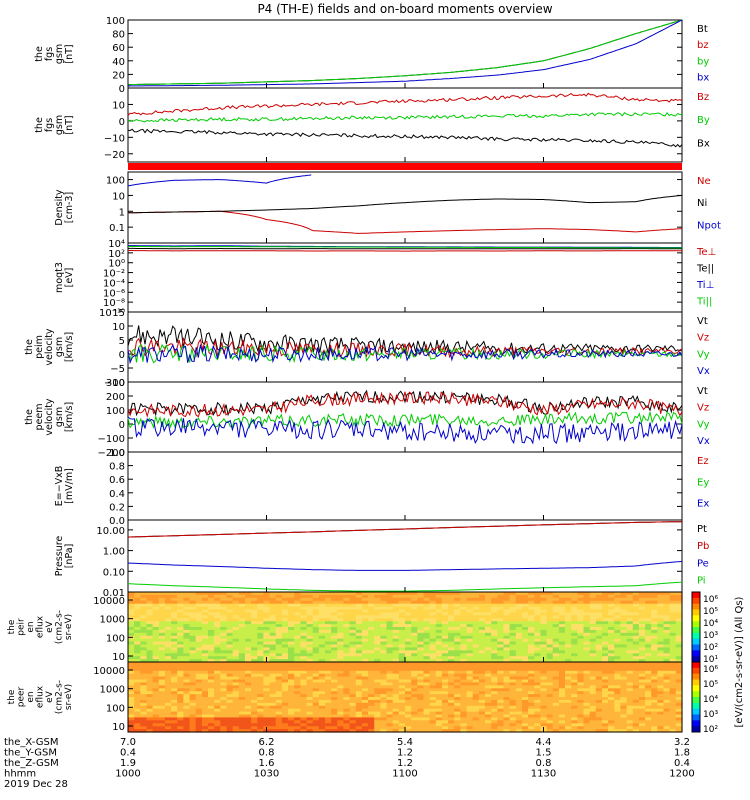 The height and width of the screenshot is (800, 750). Describe the element at coordinates (117, 494) in the screenshot. I see `y-tick-label: 0.4` at that location.